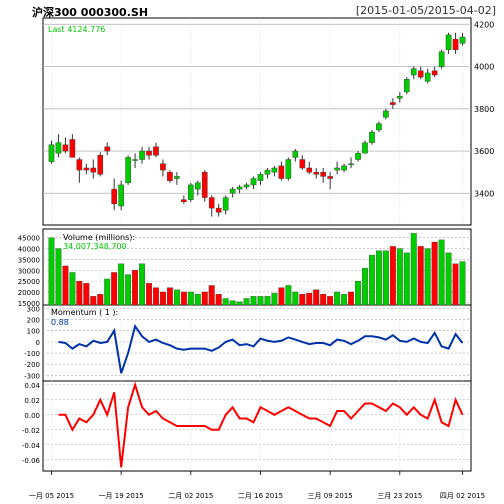 The width and height of the screenshot is (504, 504). Describe the element at coordinates (190, 496) in the screenshot. I see `x-tick-label: 二月 02 2015` at that location.